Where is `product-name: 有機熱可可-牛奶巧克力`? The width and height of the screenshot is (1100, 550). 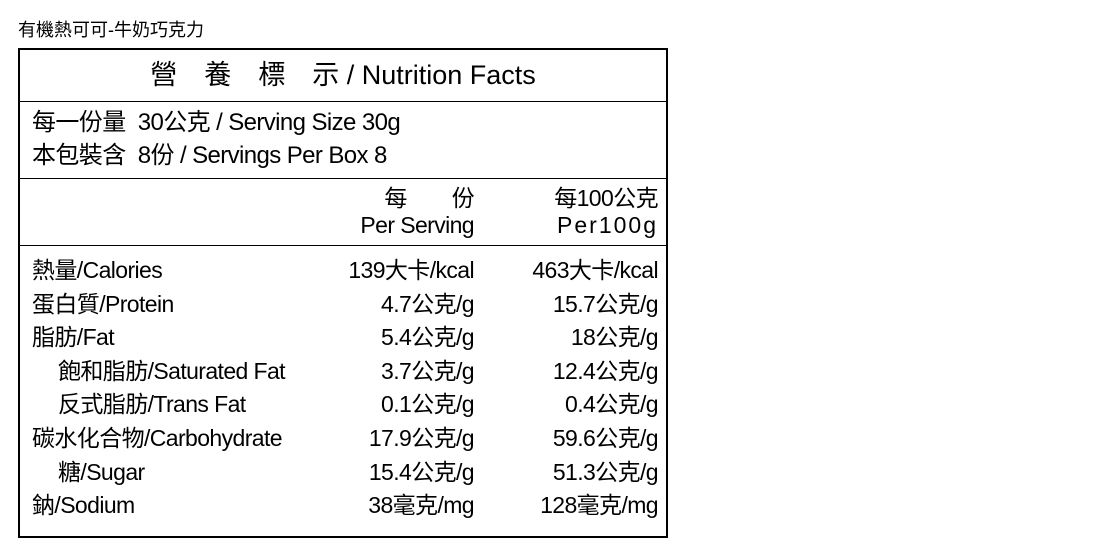
product-name: 有機熱可可-牛奶巧克力 is located at coordinates (111, 30).